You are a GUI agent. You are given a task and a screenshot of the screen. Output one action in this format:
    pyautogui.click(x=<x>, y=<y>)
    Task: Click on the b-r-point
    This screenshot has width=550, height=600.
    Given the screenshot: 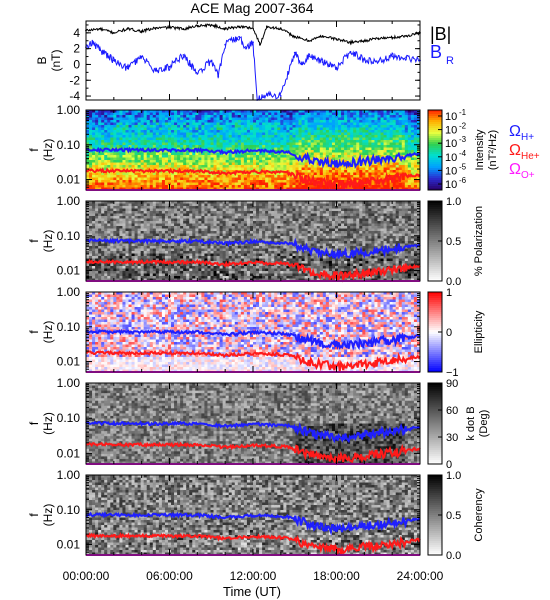 What is the action you would take?
    pyautogui.click(x=127, y=68)
    